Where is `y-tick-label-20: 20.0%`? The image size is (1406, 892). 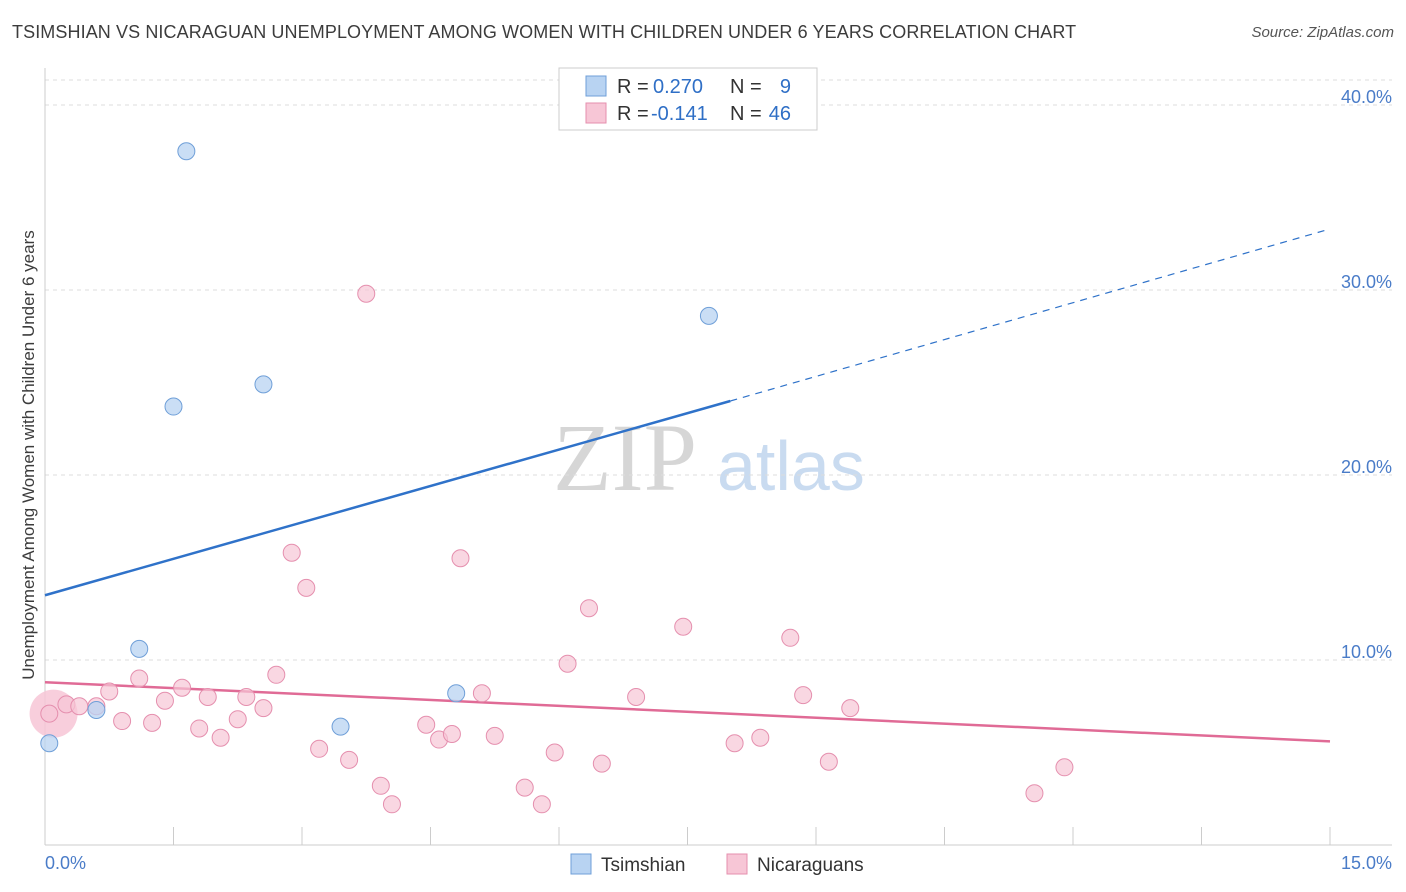
y-tick-label-20: 20.0% is located at coordinates (1366, 467).